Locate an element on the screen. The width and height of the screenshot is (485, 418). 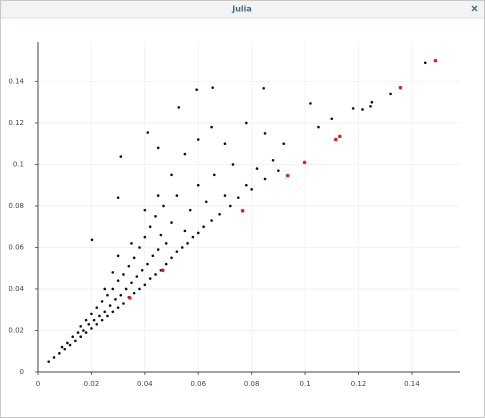
y-tick-label: 0 is located at coordinates (22, 372).